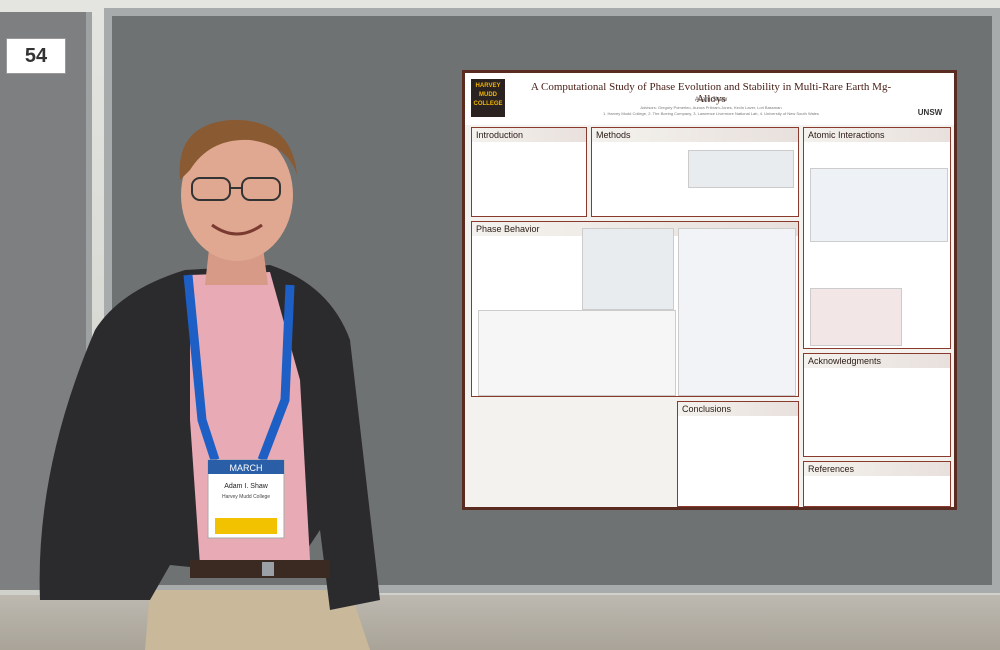 This screenshot has width=1000, height=650. I want to click on interaction-heatmap, so click(856, 317).